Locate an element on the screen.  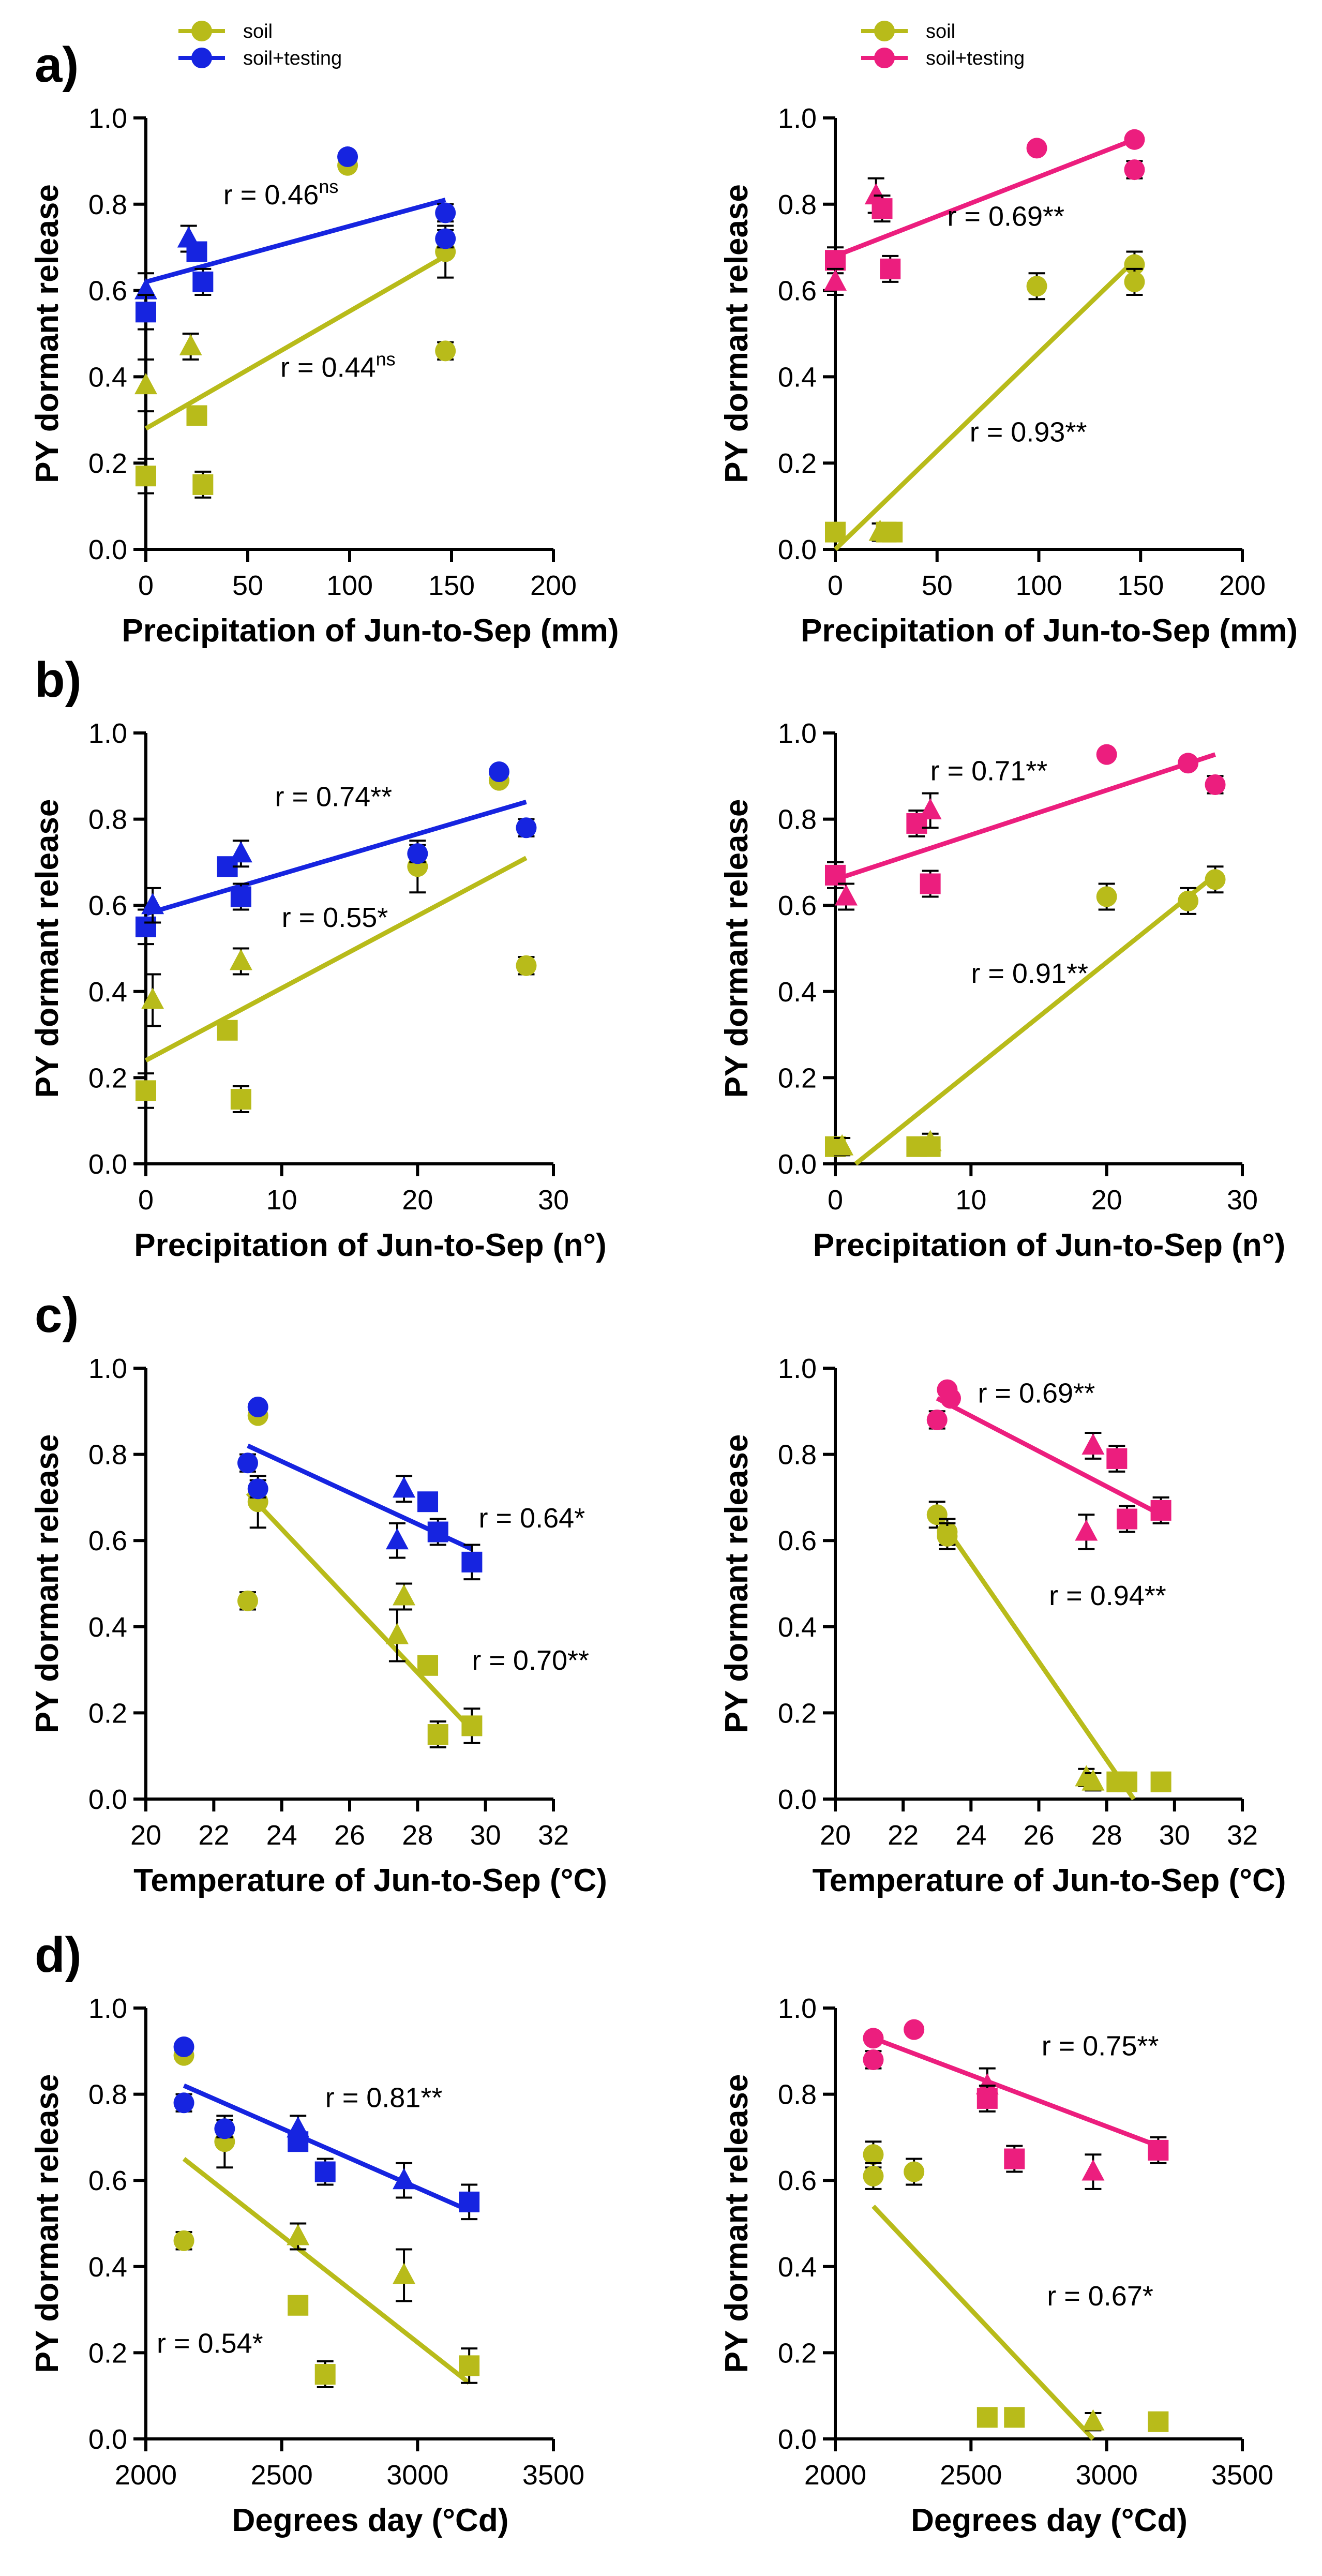
x-tick-label: 100 is located at coordinates (1038, 585).